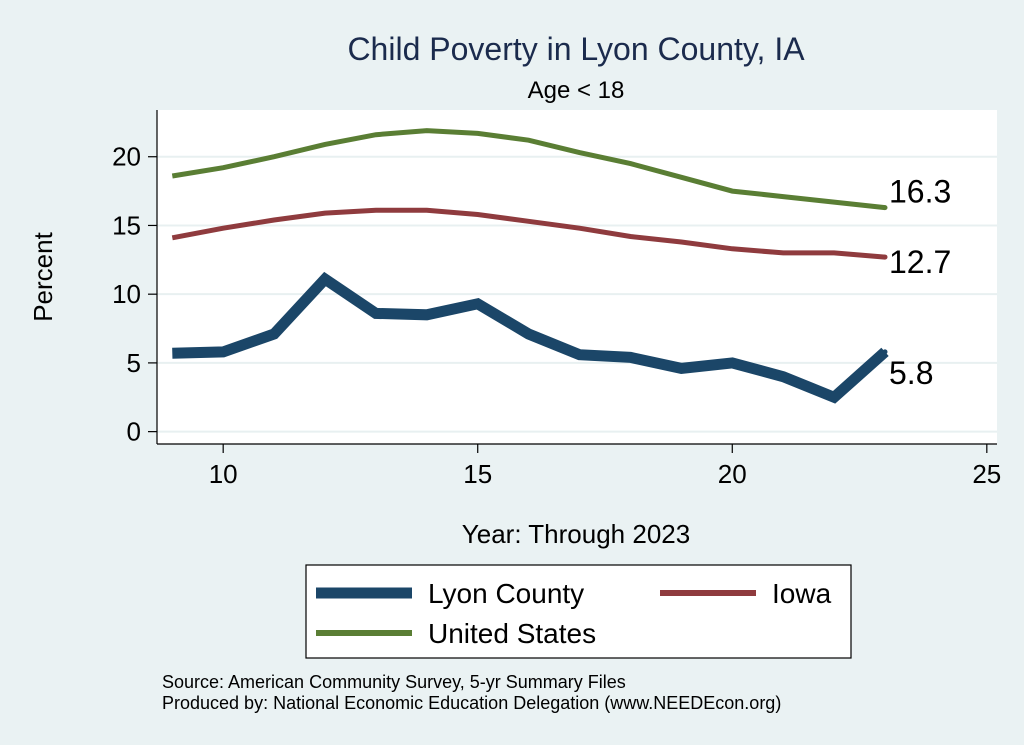  What do you see at coordinates (223, 474) in the screenshot?
I see `x-tick-label-10: 10` at bounding box center [223, 474].